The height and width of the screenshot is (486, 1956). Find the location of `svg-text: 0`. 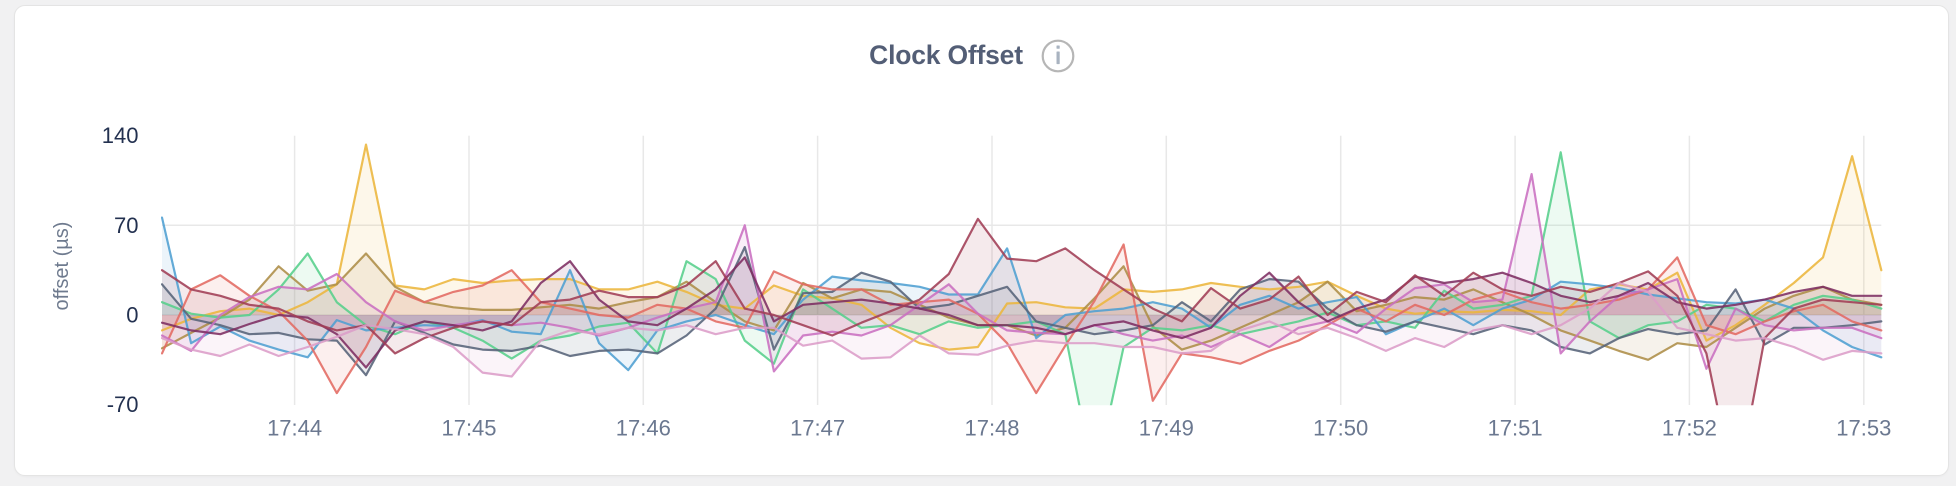

svg-text: 0 is located at coordinates (132, 315).